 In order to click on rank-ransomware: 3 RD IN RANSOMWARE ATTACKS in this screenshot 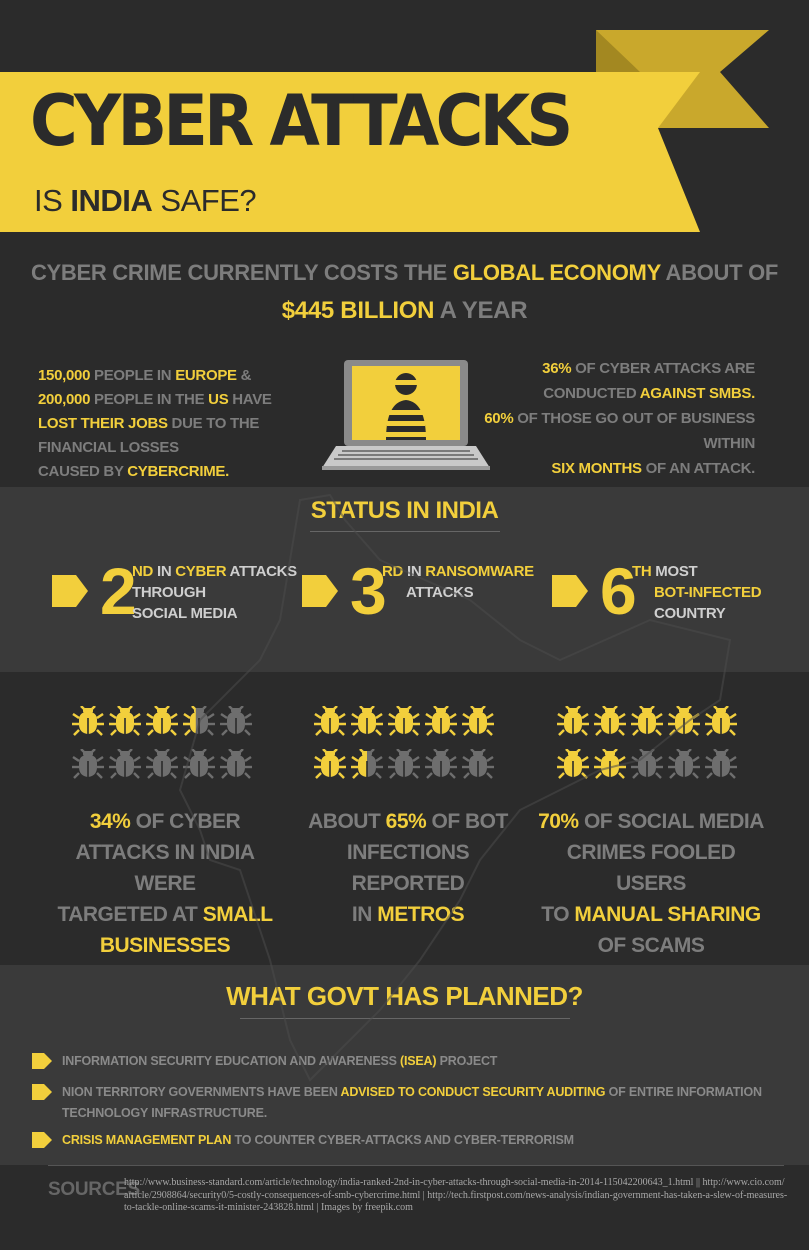, I will do `click(422, 595)`.